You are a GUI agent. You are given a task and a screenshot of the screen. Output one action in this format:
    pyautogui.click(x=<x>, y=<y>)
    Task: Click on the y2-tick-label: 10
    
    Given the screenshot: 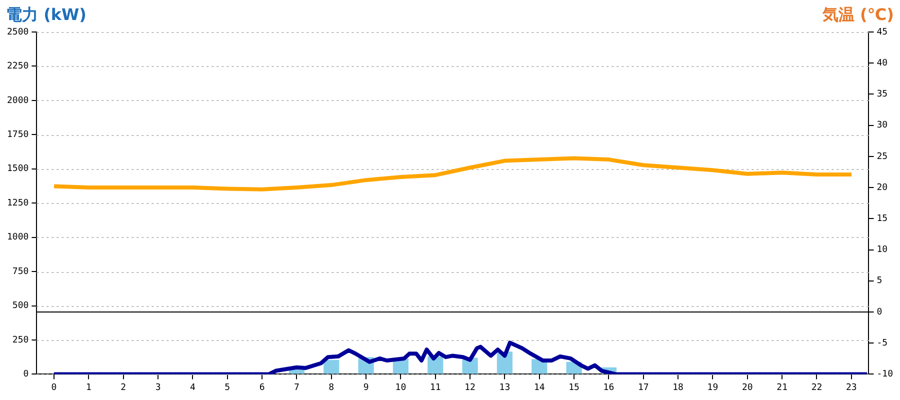 What is the action you would take?
    pyautogui.click(x=882, y=250)
    